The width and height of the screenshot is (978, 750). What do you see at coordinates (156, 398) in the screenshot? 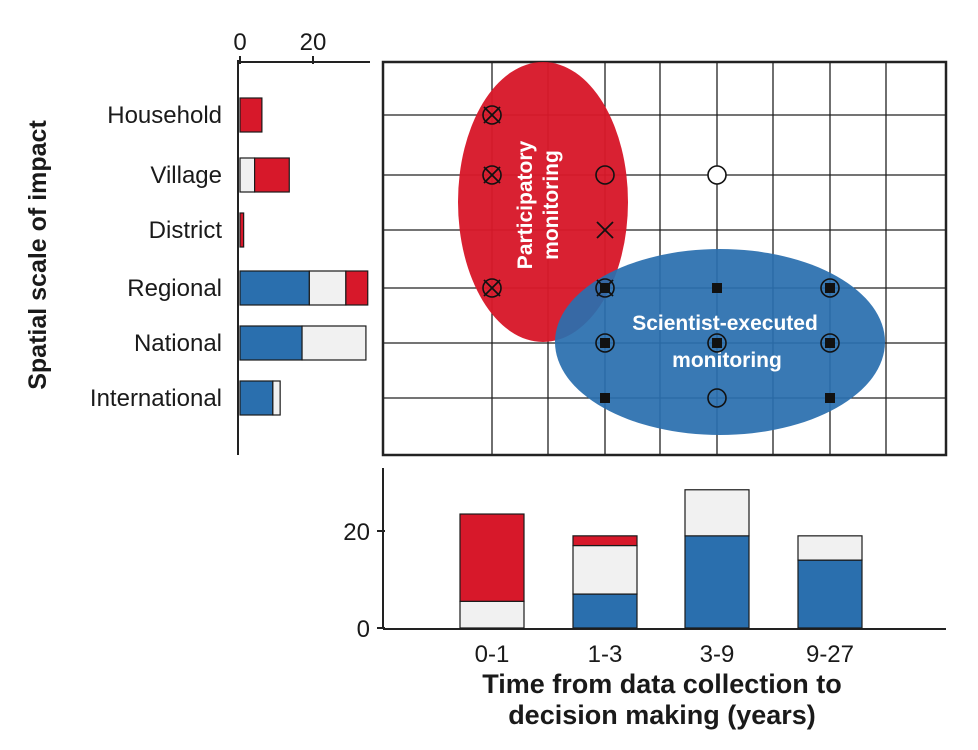
I see `spatial-scale-label: International` at bounding box center [156, 398].